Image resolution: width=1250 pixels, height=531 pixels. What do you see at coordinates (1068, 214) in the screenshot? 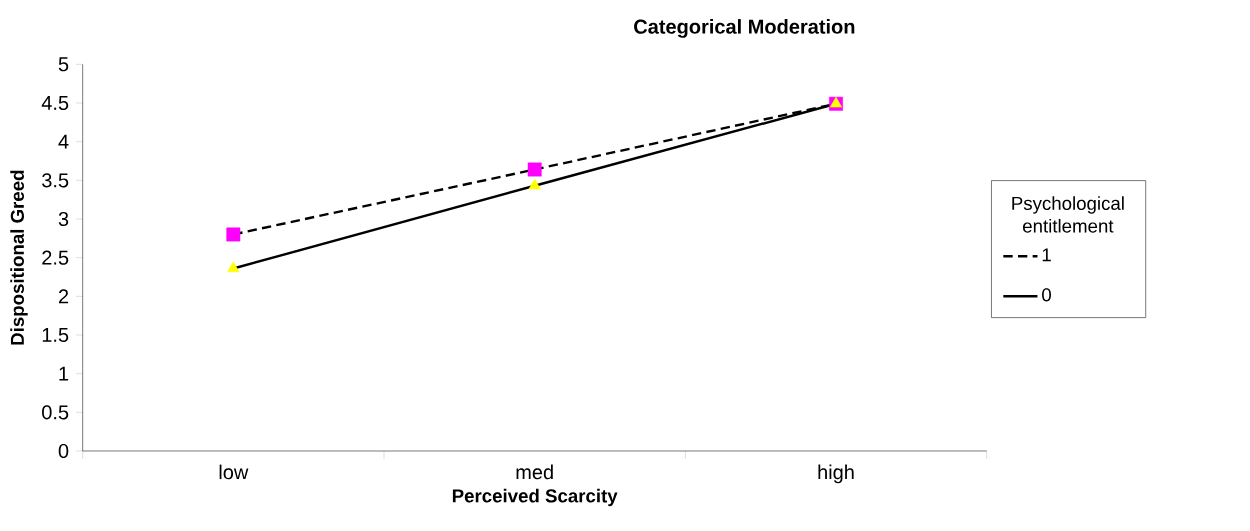
I see `legend-title: Psychological entitlement` at bounding box center [1068, 214].